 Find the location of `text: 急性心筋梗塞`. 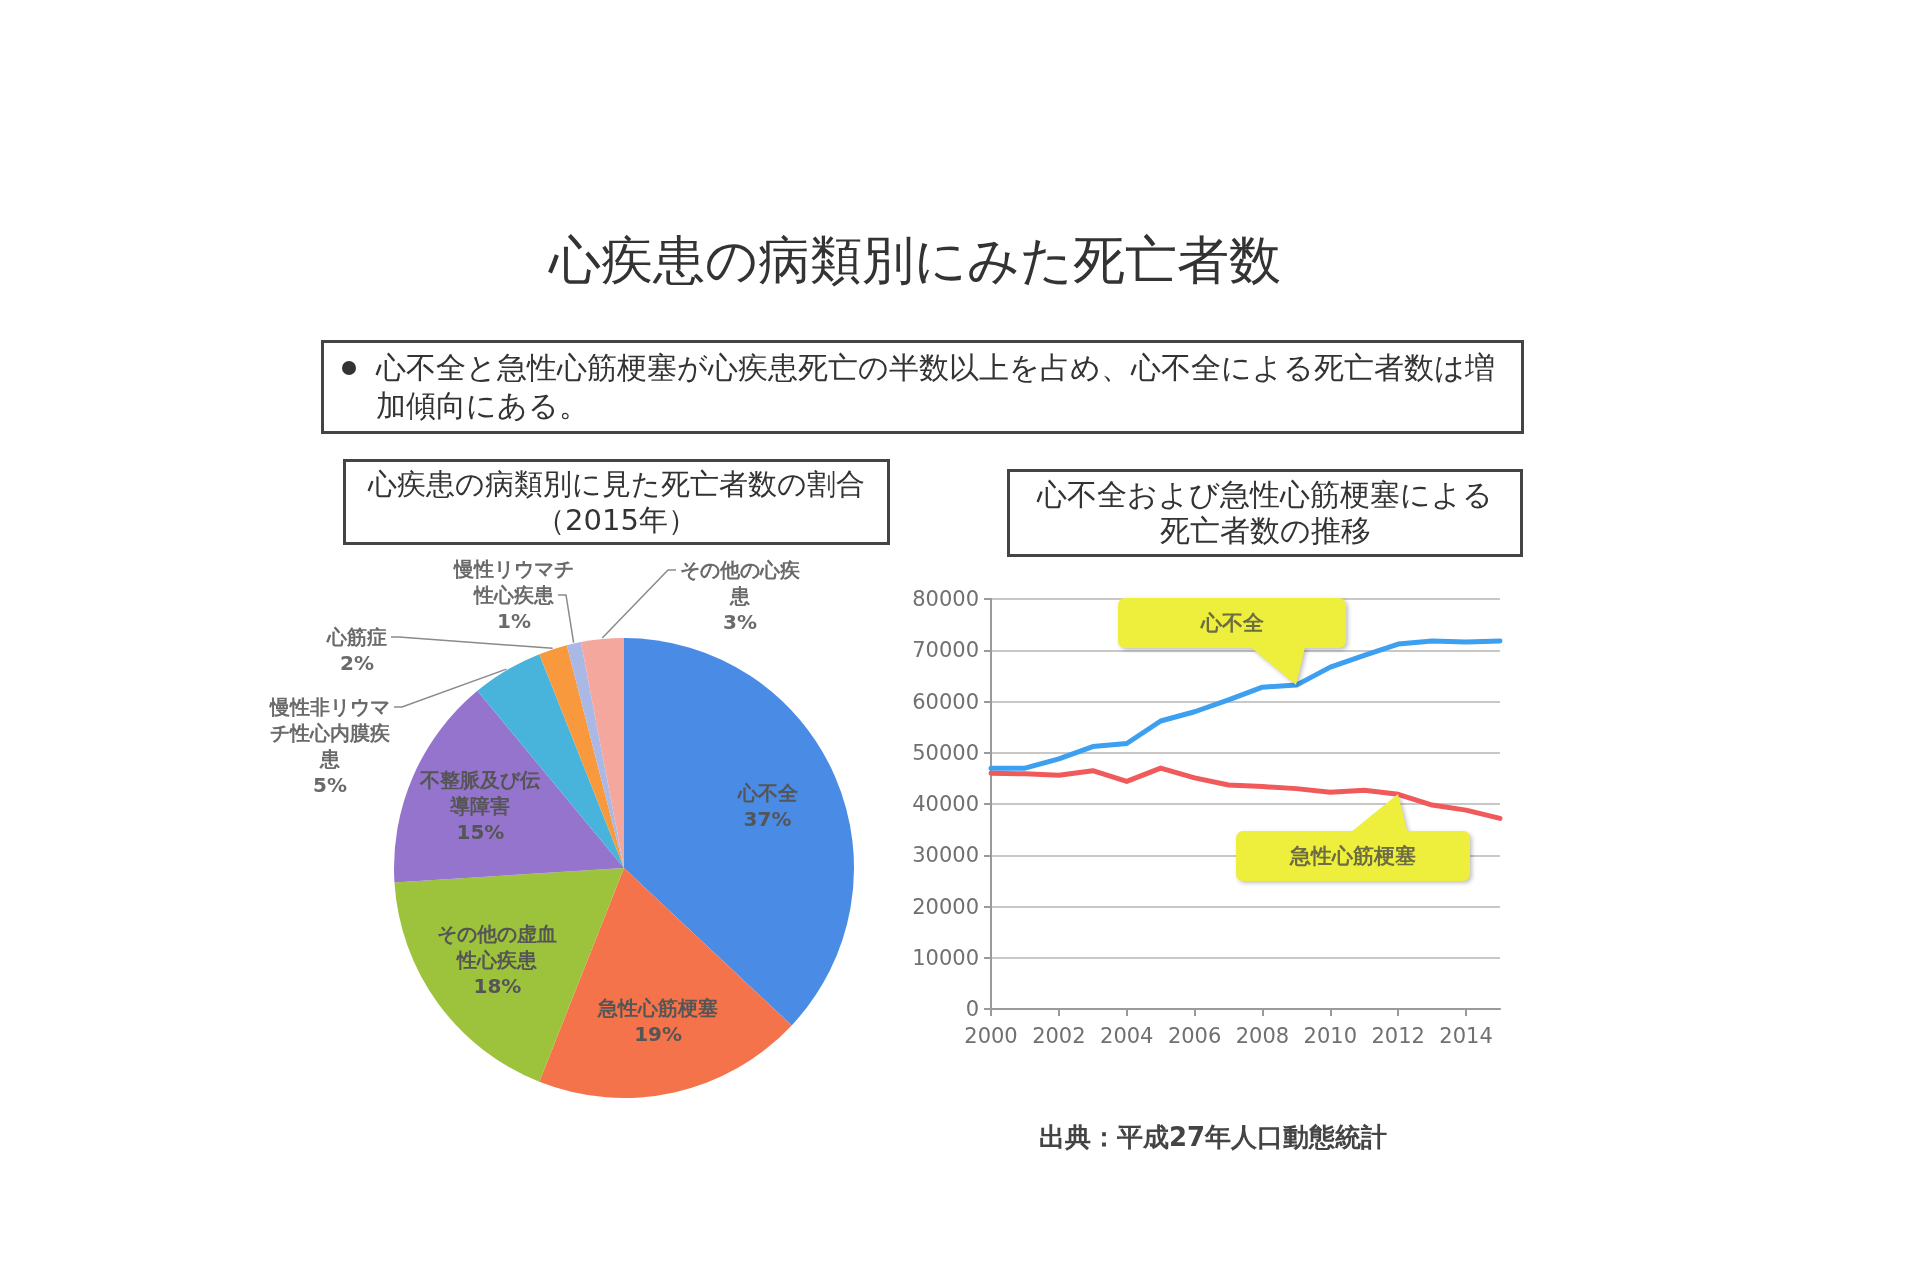

text: 急性心筋梗塞 is located at coordinates (1353, 856).